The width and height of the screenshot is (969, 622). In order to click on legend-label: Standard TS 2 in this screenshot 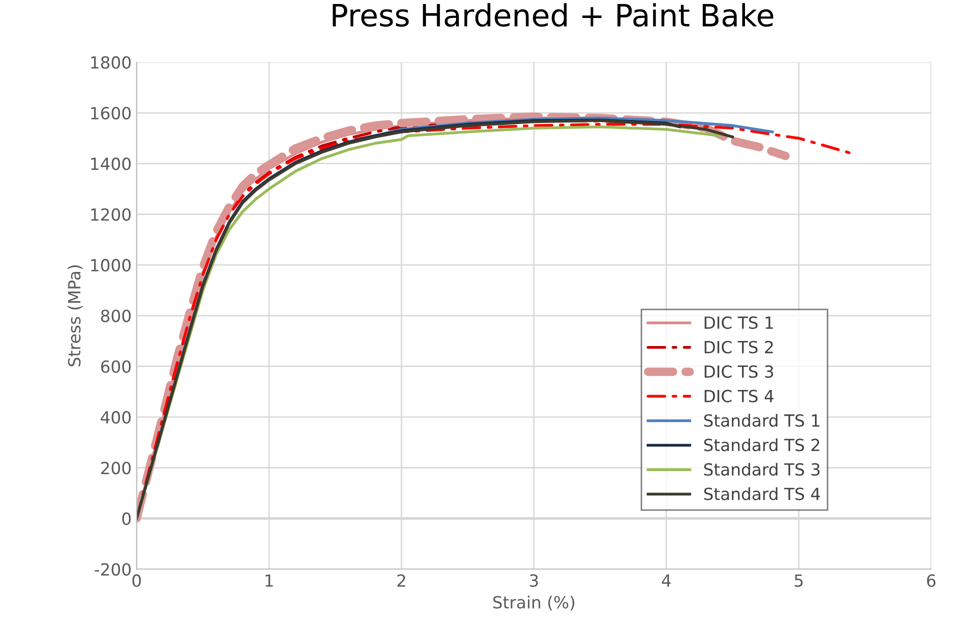, I will do `click(762, 445)`.